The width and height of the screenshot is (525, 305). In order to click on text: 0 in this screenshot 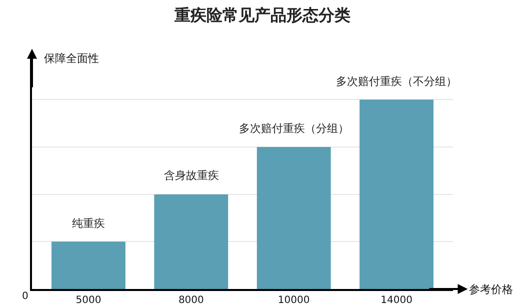, I will do `click(25, 296)`.